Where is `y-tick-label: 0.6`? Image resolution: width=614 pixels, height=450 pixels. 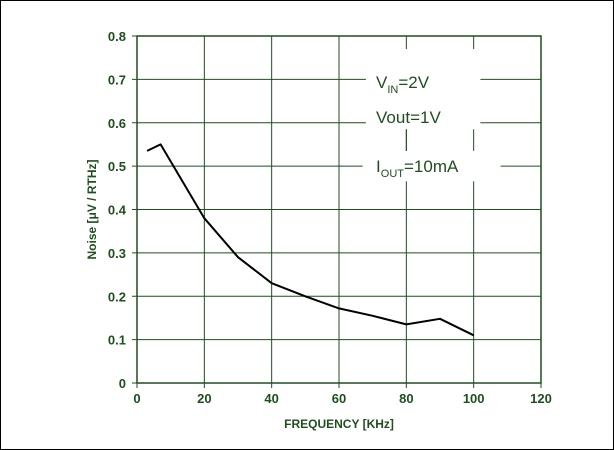
y-tick-label: 0.6 is located at coordinates (117, 123).